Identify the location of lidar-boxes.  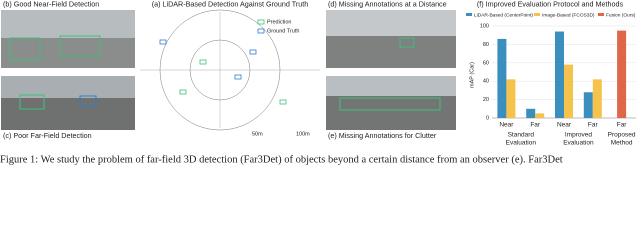
(223, 72).